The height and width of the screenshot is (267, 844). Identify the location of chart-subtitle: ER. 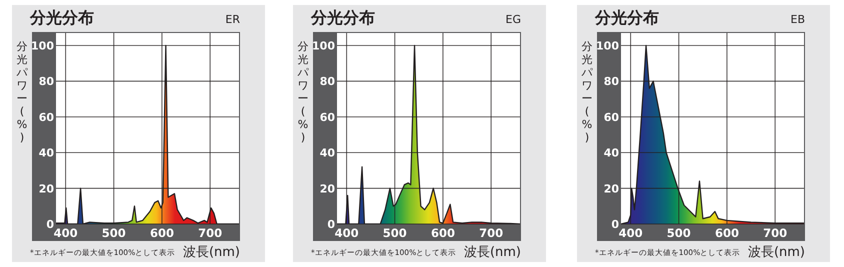
(232, 19).